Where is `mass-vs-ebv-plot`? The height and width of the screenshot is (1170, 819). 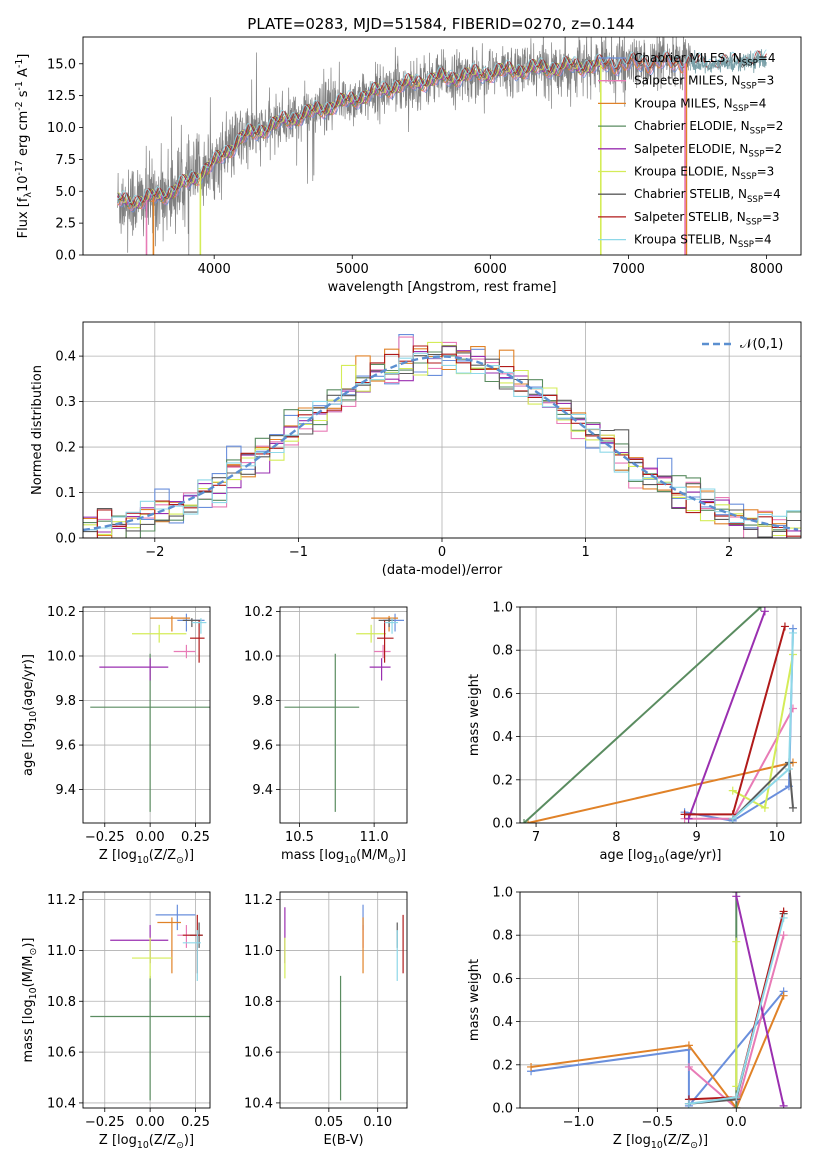
mass-vs-ebv-plot is located at coordinates (344, 1002).